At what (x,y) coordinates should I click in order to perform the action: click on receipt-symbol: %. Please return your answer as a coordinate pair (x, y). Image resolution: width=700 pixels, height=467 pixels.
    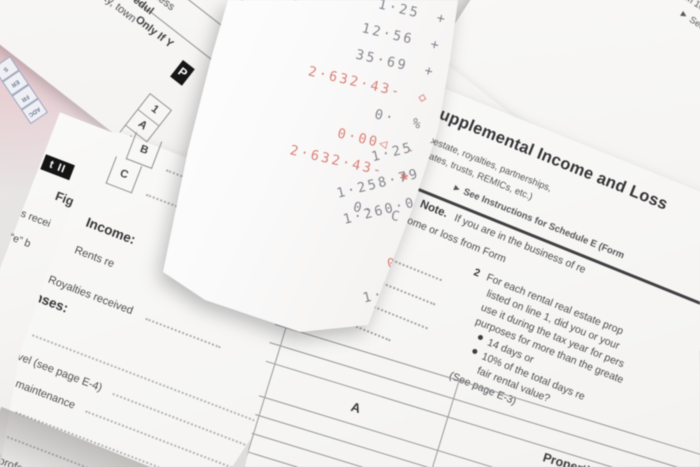
    Looking at the image, I should click on (454, 220).